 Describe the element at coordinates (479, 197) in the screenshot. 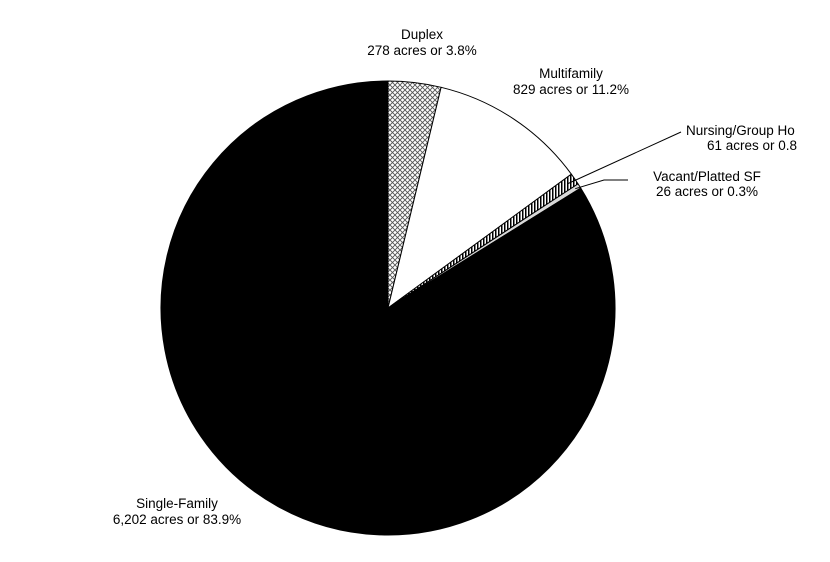

I see `pie-slice-multifamily` at that location.